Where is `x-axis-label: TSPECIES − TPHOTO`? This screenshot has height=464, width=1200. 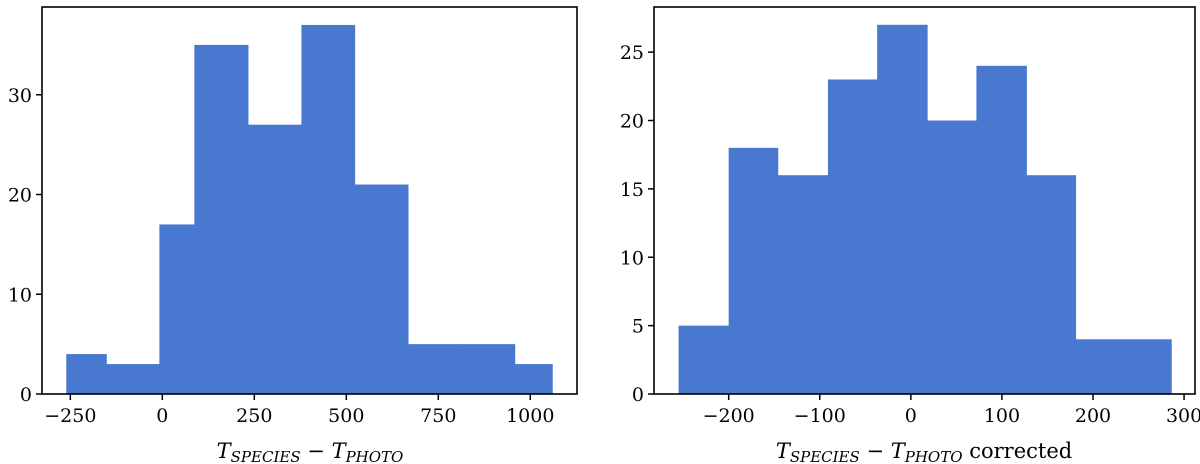
x-axis-label: TSPECIES − TPHOTO is located at coordinates (310, 451).